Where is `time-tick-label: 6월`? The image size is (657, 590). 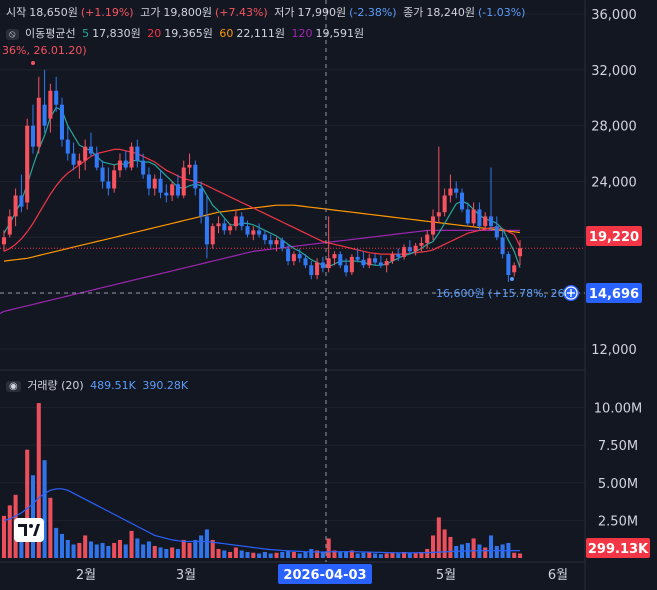
time-tick-label: 6월 is located at coordinates (558, 575).